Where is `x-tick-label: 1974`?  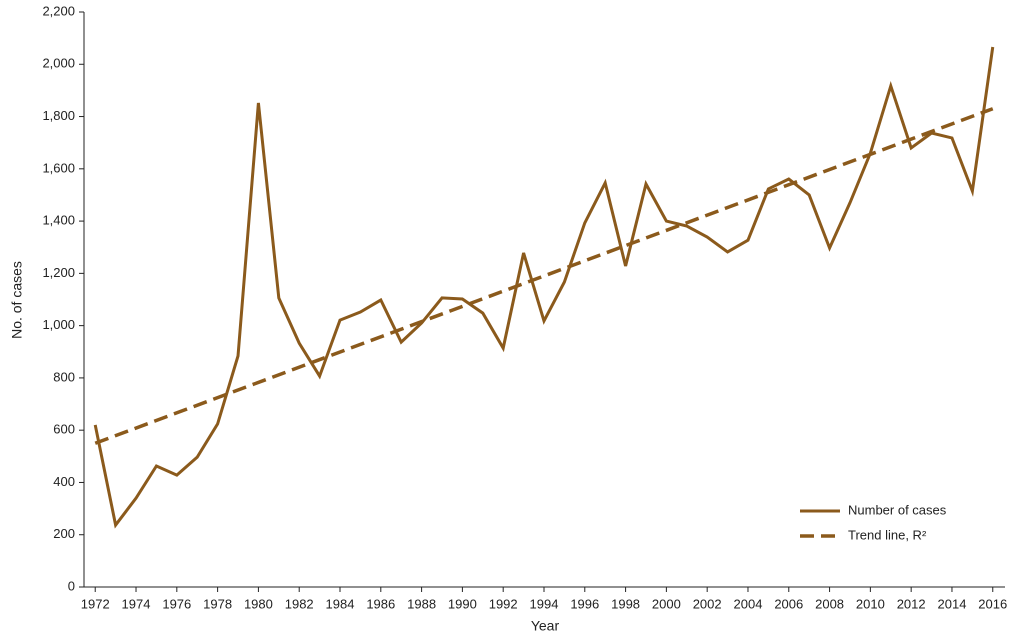
x-tick-label: 1974 is located at coordinates (136, 603).